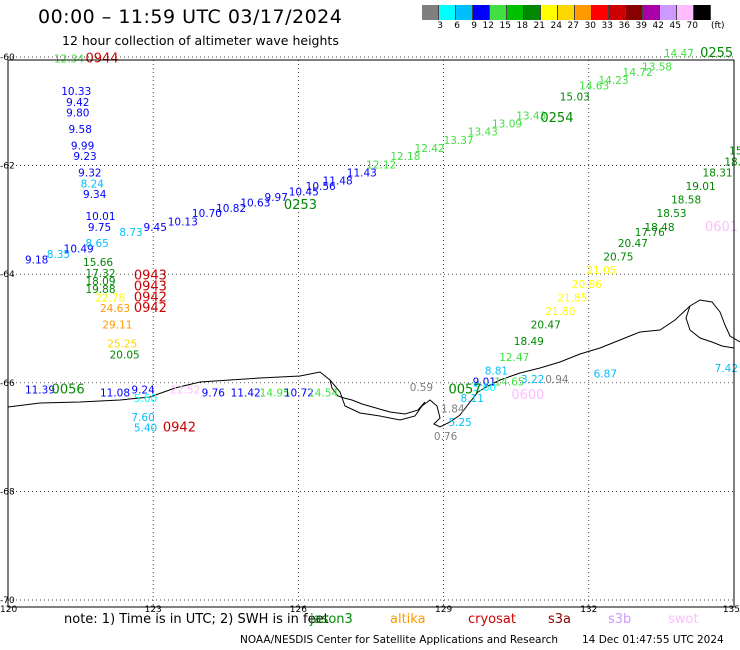 The height and width of the screenshot is (650, 740). I want to click on wave-height-label: 14.54, so click(323, 393).